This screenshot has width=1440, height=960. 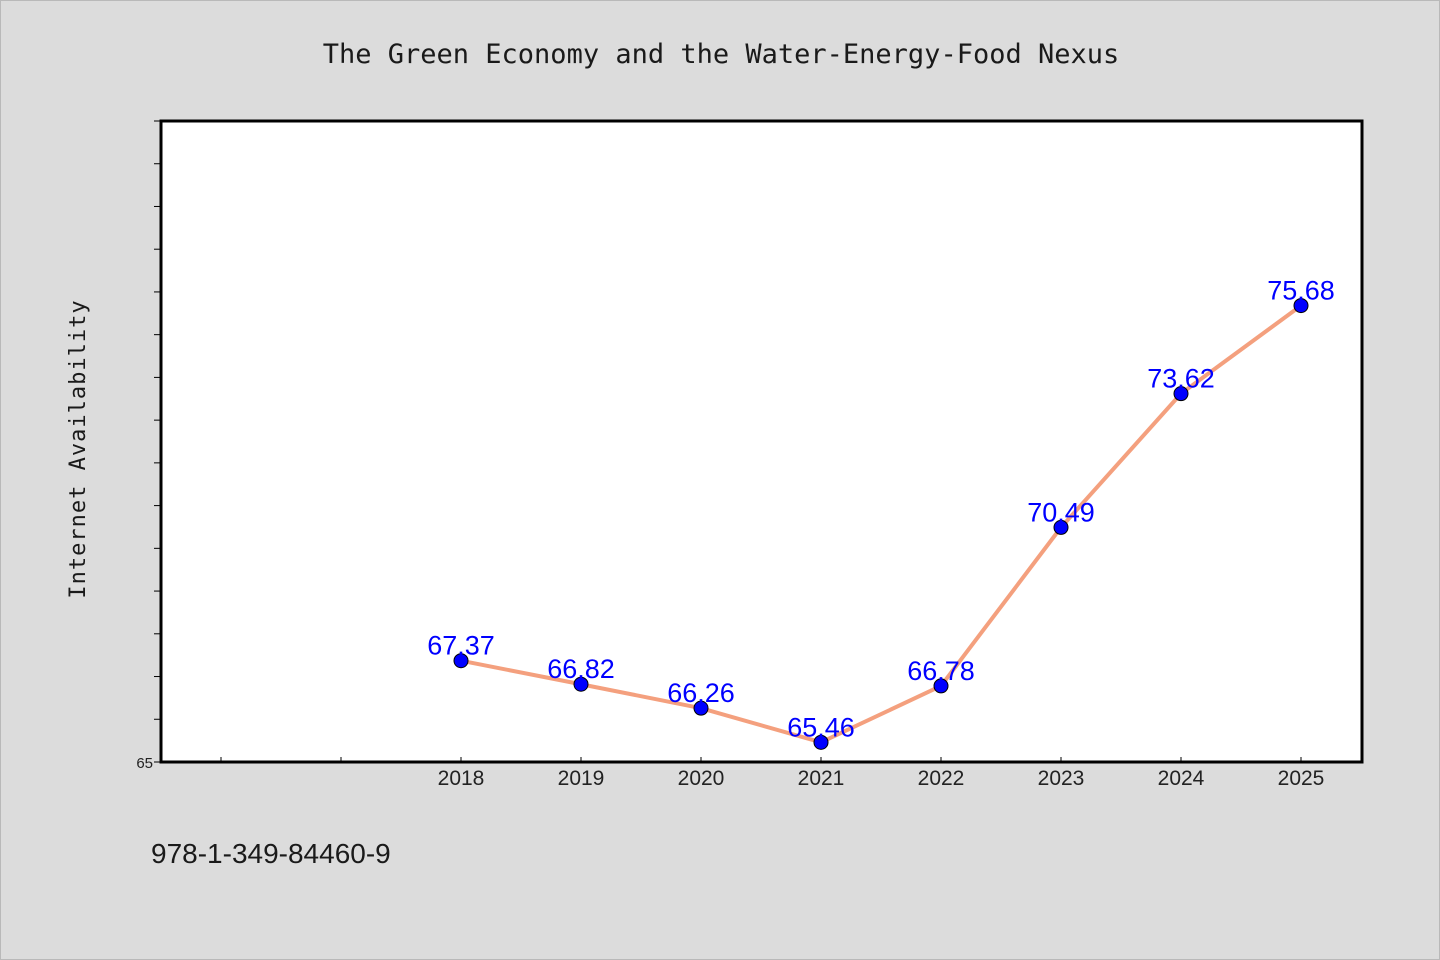 I want to click on isbn-footer: 978-1-349-84460-9, so click(x=271, y=853).